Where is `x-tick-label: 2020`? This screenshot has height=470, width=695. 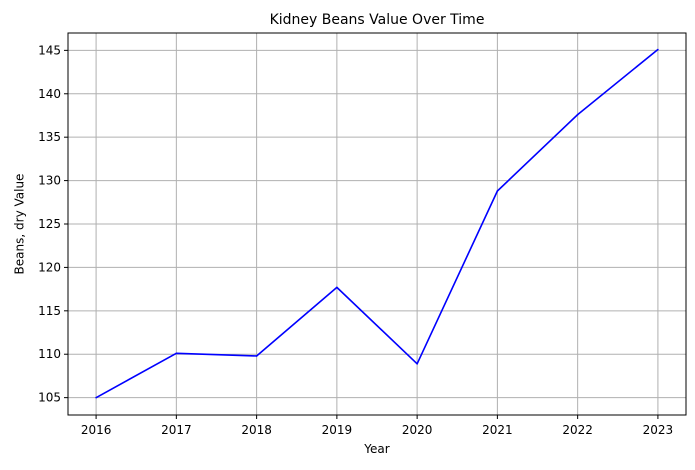
x-tick-label: 2020 is located at coordinates (417, 430).